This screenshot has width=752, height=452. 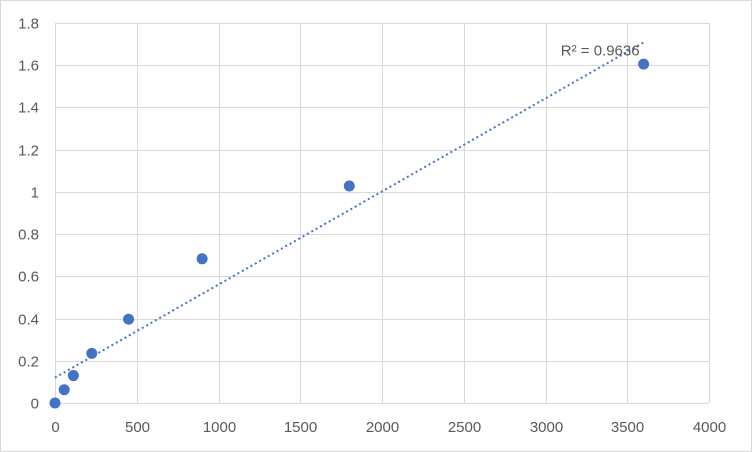 What do you see at coordinates (382, 427) in the screenshot?
I see `x-tick-label: 2000` at bounding box center [382, 427].